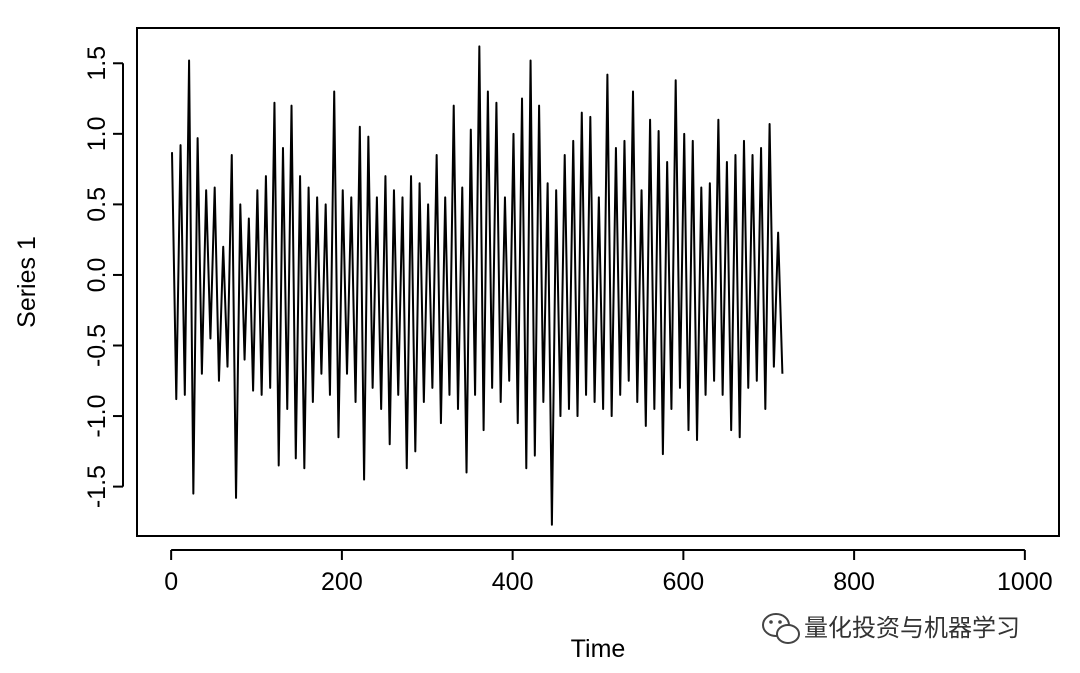  I want to click on x-tick-label: 400, so click(513, 582).